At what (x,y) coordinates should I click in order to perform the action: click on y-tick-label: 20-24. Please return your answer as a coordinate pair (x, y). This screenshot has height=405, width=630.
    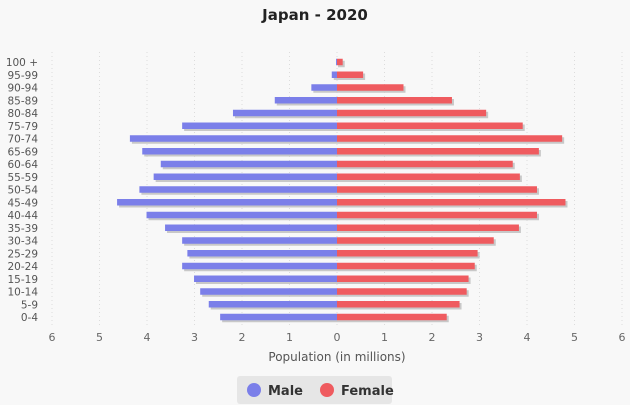
    Looking at the image, I should click on (22, 267).